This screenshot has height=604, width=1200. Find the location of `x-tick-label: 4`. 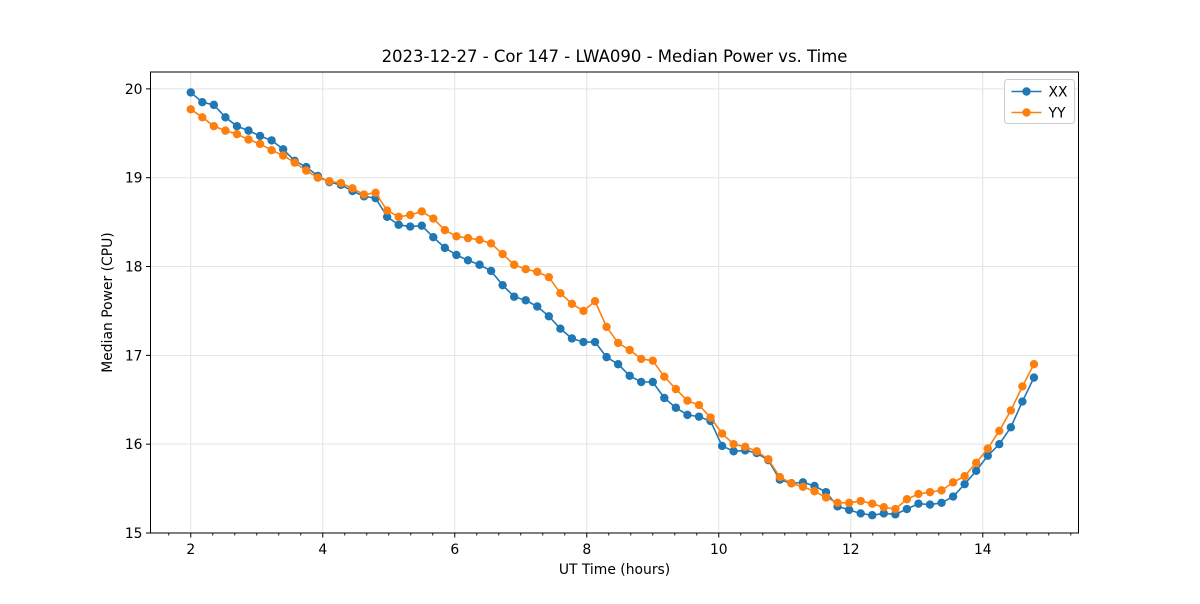

x-tick-label: 4 is located at coordinates (322, 550).